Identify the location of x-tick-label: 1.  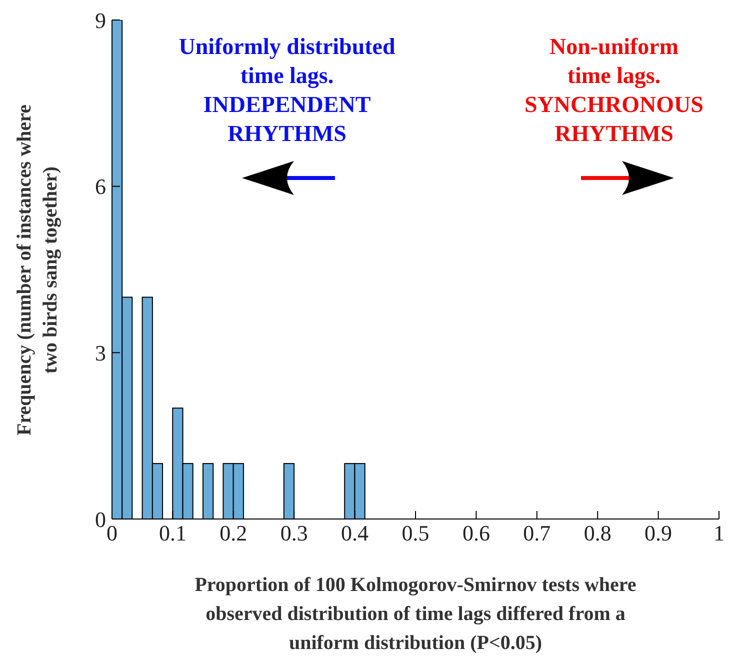
(719, 533).